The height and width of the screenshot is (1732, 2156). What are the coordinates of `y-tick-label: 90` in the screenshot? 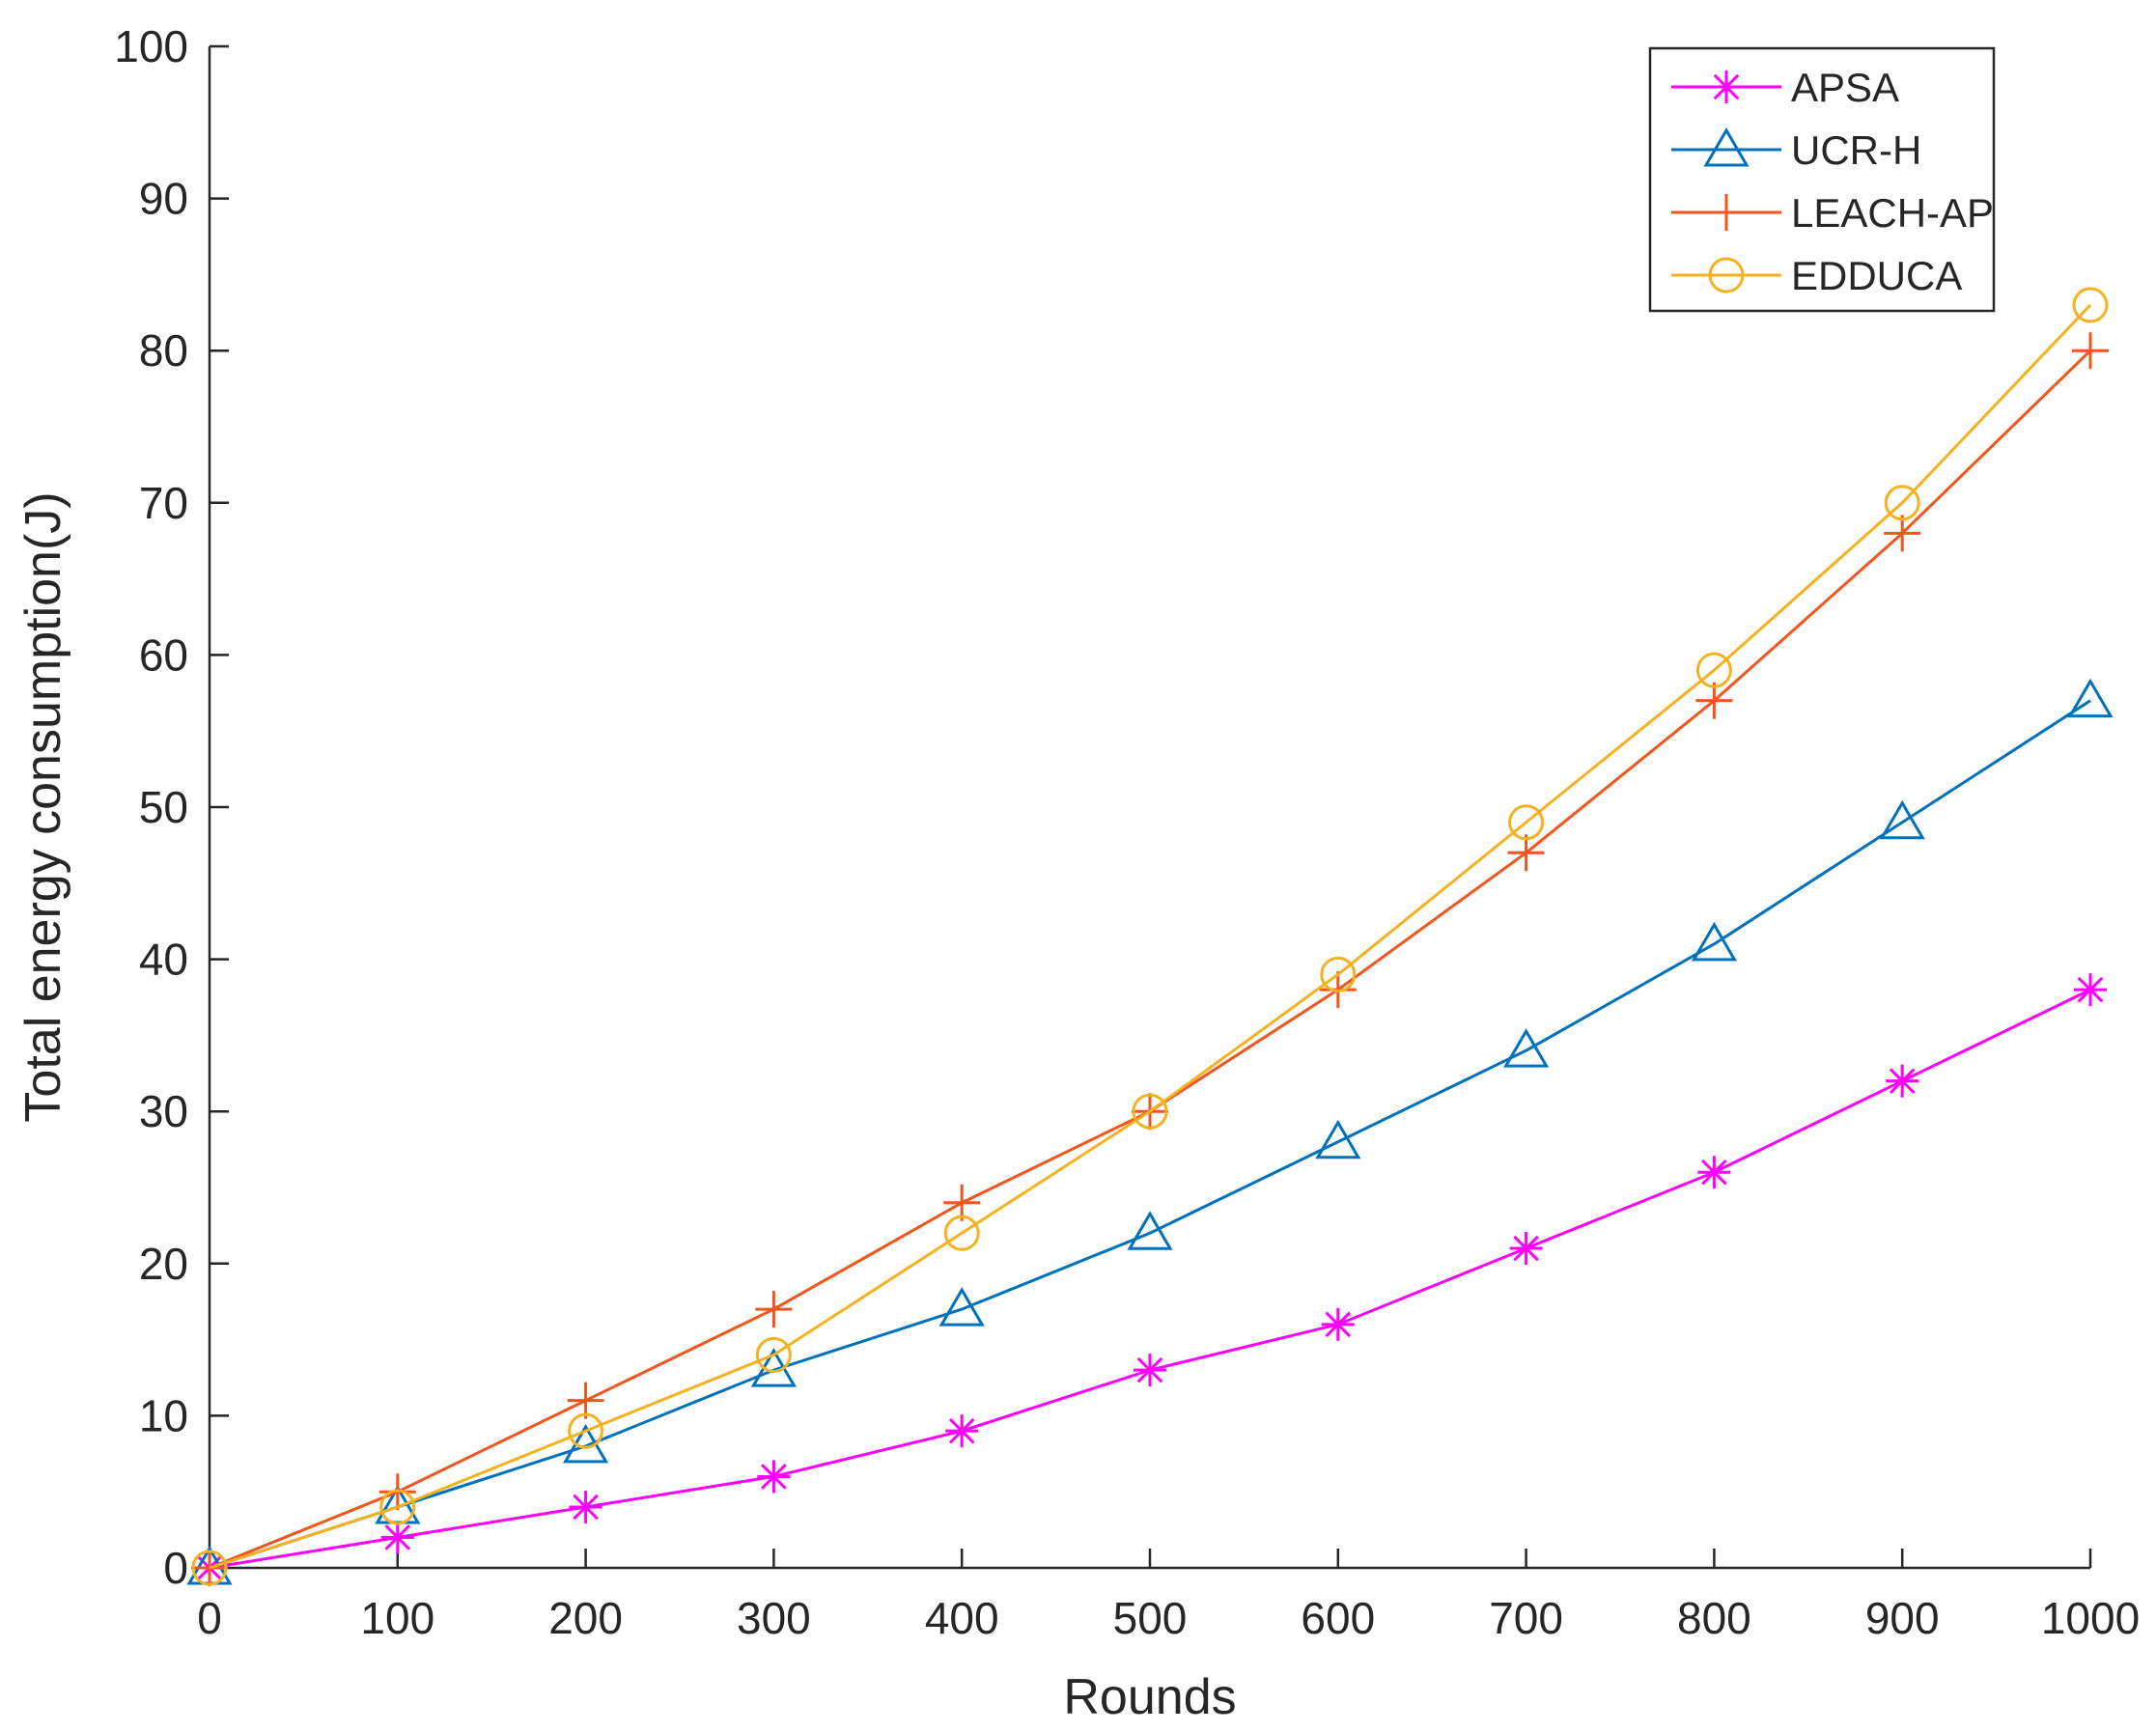 It's located at (164, 199).